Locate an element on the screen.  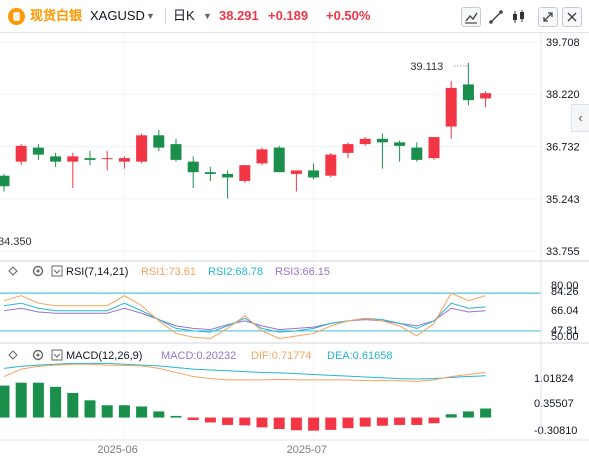
low-price-label: 34.350 is located at coordinates (16, 242).